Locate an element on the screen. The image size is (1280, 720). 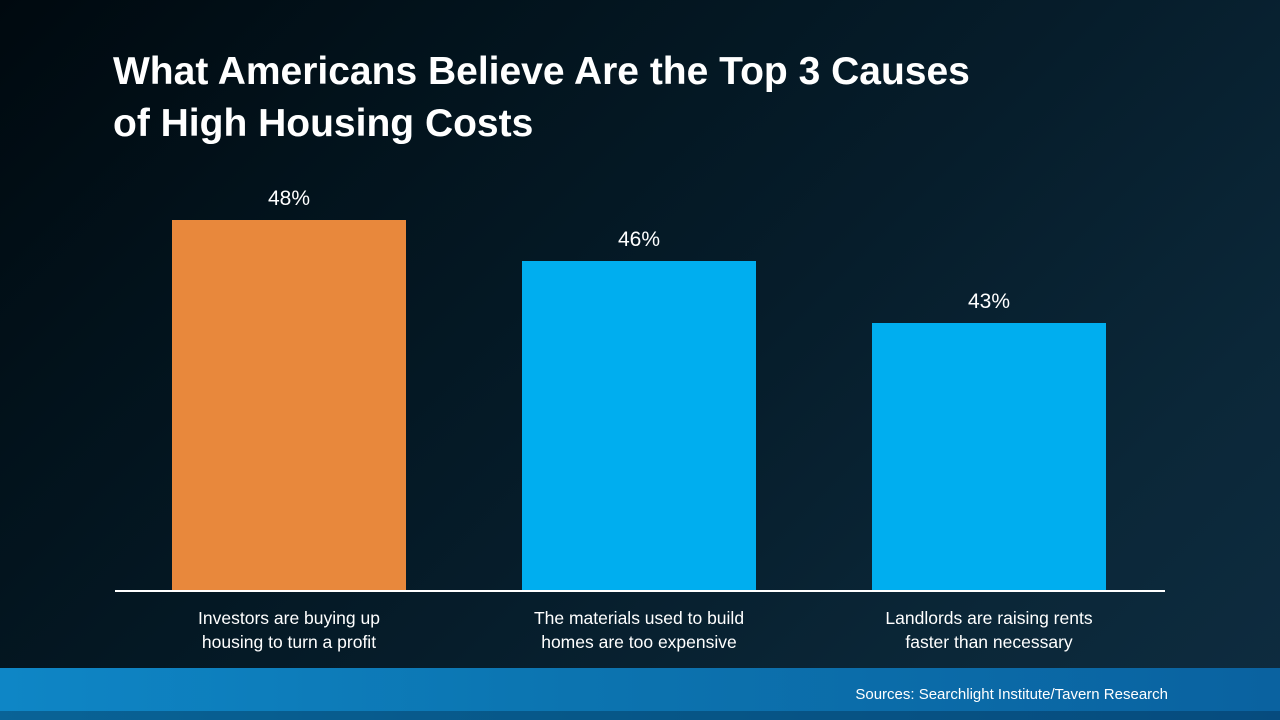
title-line-2: of High Housing Costs is located at coordinates (323, 123).